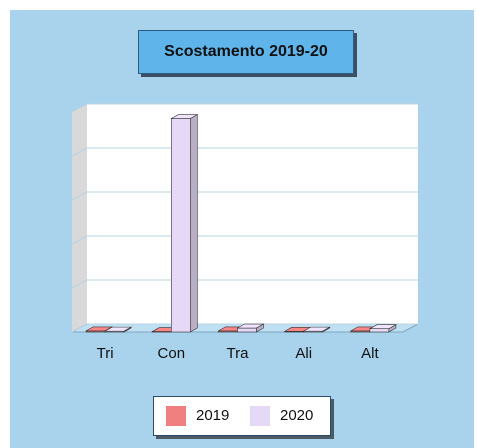 The image size is (477, 448). What do you see at coordinates (316, 329) in the screenshot?
I see `bar-2020-Ali` at bounding box center [316, 329].